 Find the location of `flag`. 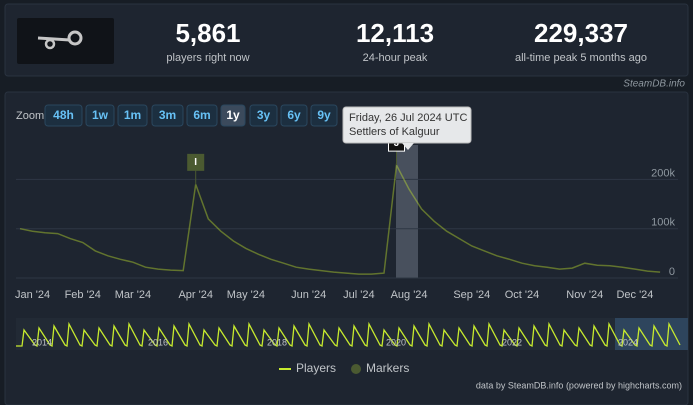

flag is located at coordinates (196, 162).